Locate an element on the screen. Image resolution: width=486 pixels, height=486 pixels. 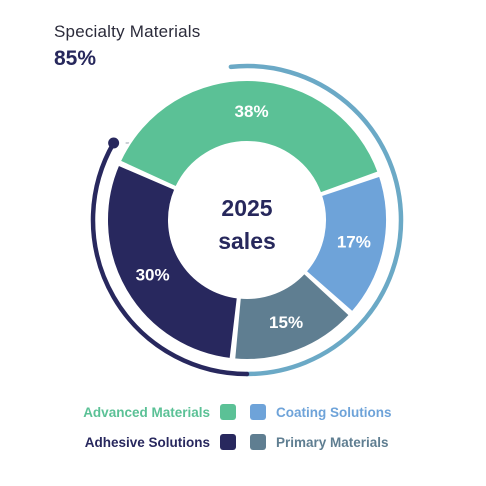
legend-item-adhesive-solutions: Adhesive Solutions is located at coordinates (160, 442).